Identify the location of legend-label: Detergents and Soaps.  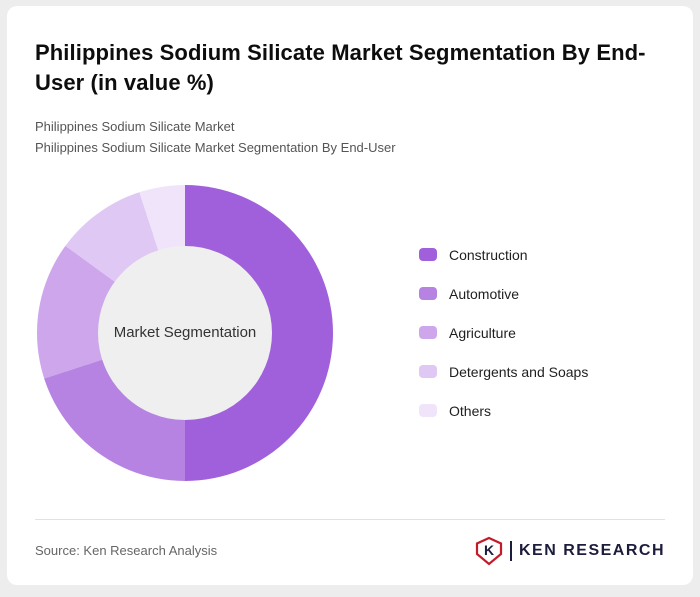
(519, 371).